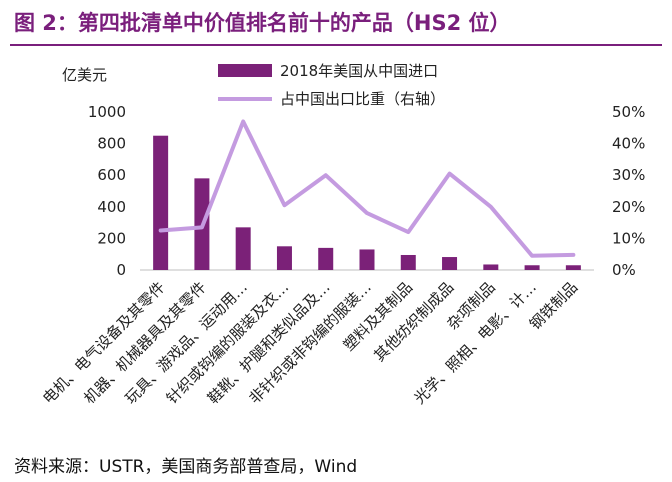 The height and width of the screenshot is (482, 672). What do you see at coordinates (262, 23) in the screenshot?
I see `chart-title: 图 2：第四批清单中价值排名前十的产品（HS2 位）` at bounding box center [262, 23].